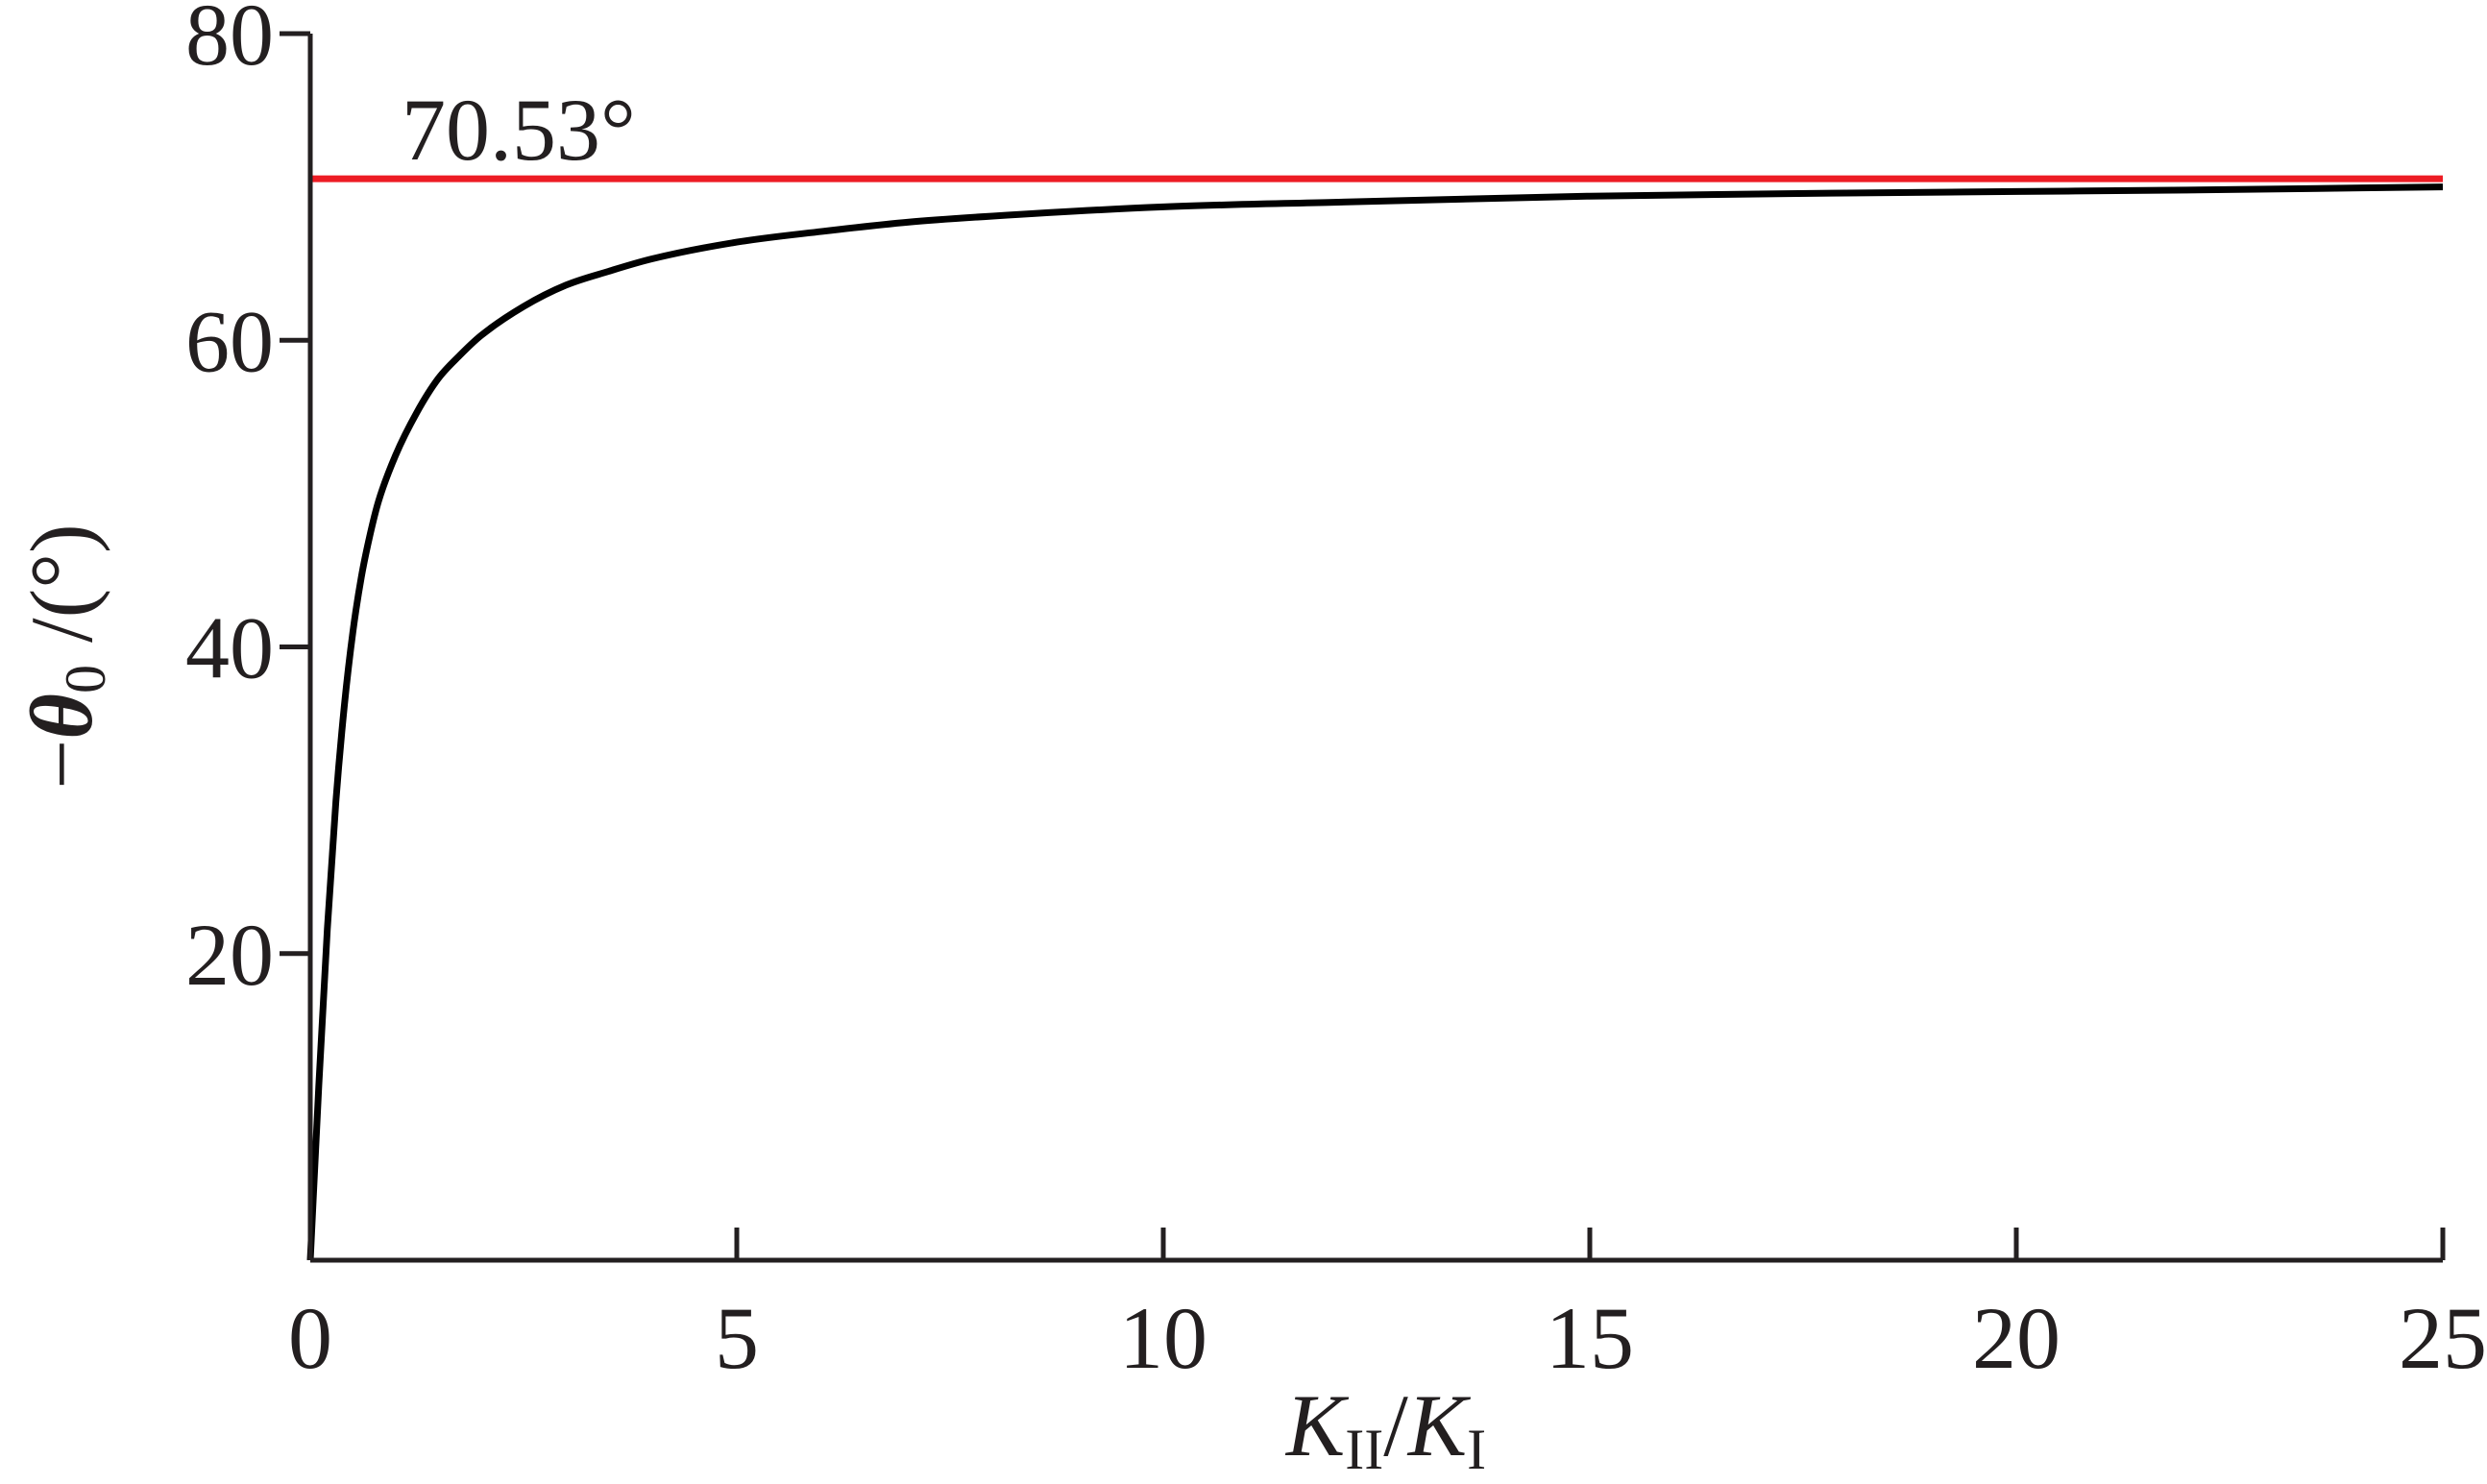 This screenshot has height=1484, width=2487. Describe the element at coordinates (519, 130) in the screenshot. I see `asymptote-label: 70.53°` at that location.